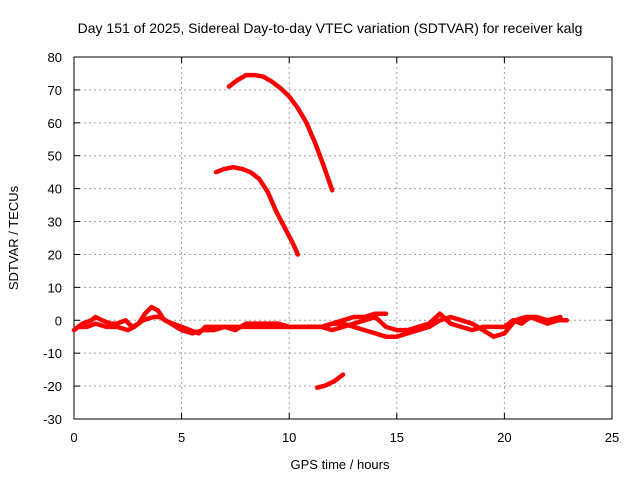 This screenshot has width=640, height=480. I want to click on x-tick-label: 15, so click(397, 437).